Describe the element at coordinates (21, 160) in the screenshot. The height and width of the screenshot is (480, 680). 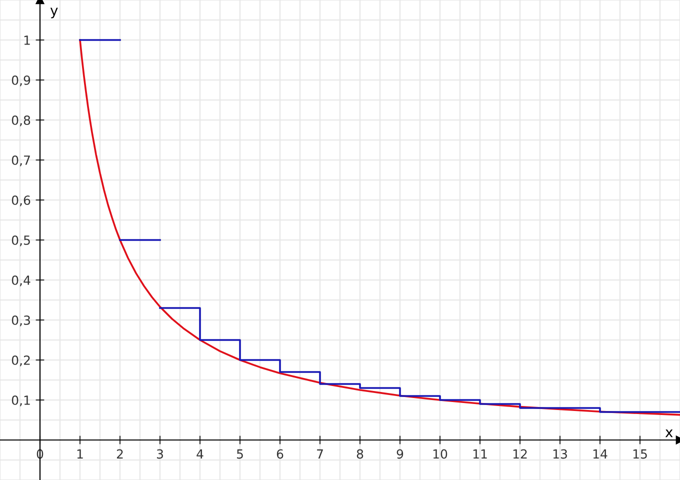
I see `y-tick-label: 0,7` at that location.